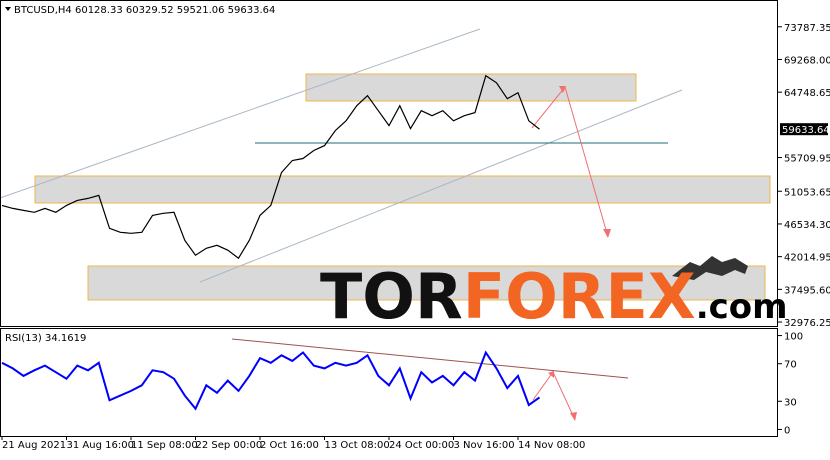 The image size is (830, 460). I want to click on x-tick-label: 31 Aug 16:00, so click(100, 445).